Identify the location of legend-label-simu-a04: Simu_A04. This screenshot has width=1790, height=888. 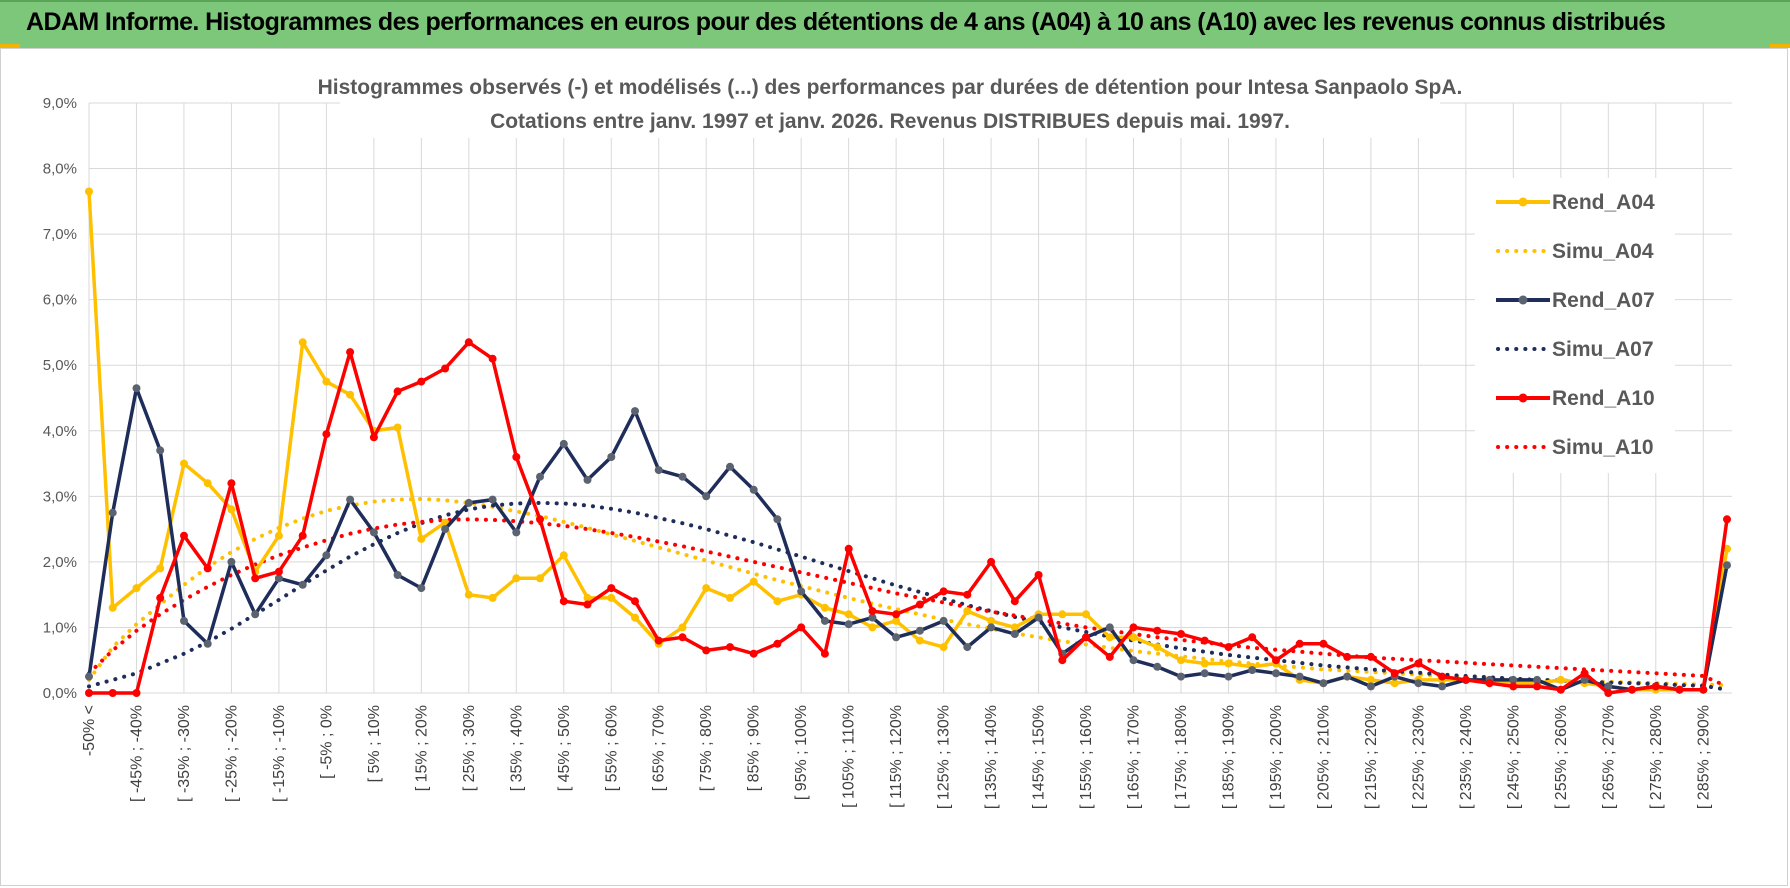
(1603, 251).